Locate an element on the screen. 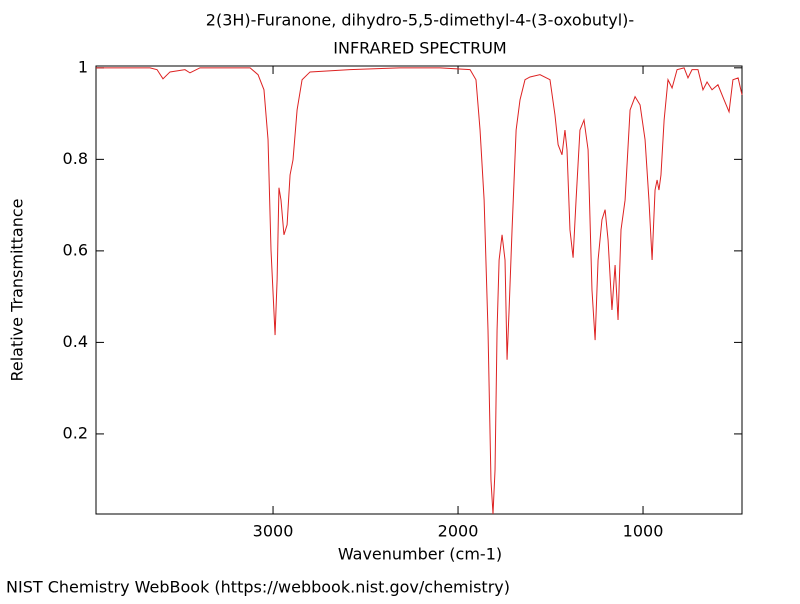 This screenshot has height=604, width=800. y-tick-label: 0.4 is located at coordinates (75, 341).